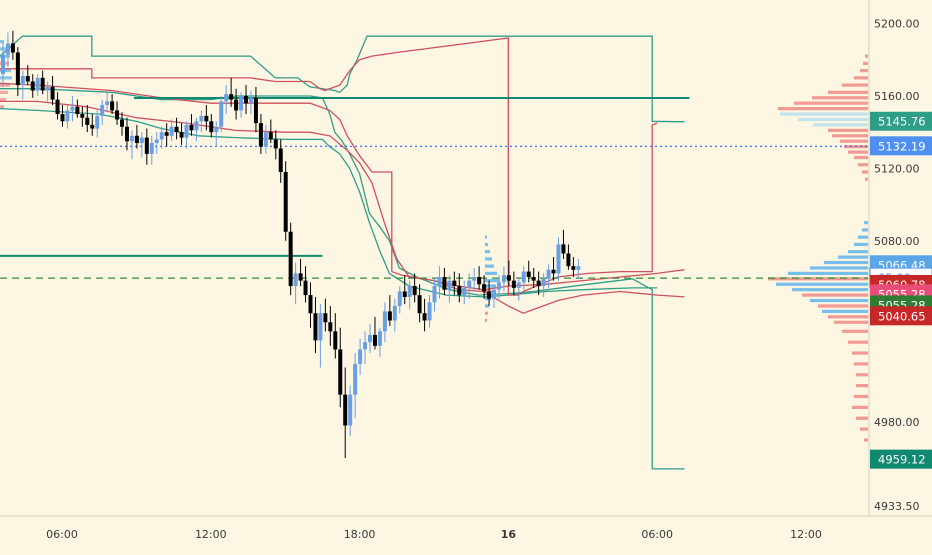 The width and height of the screenshot is (932, 555). What do you see at coordinates (897, 168) in the screenshot?
I see `price-tick-label: 5120.00` at bounding box center [897, 168].